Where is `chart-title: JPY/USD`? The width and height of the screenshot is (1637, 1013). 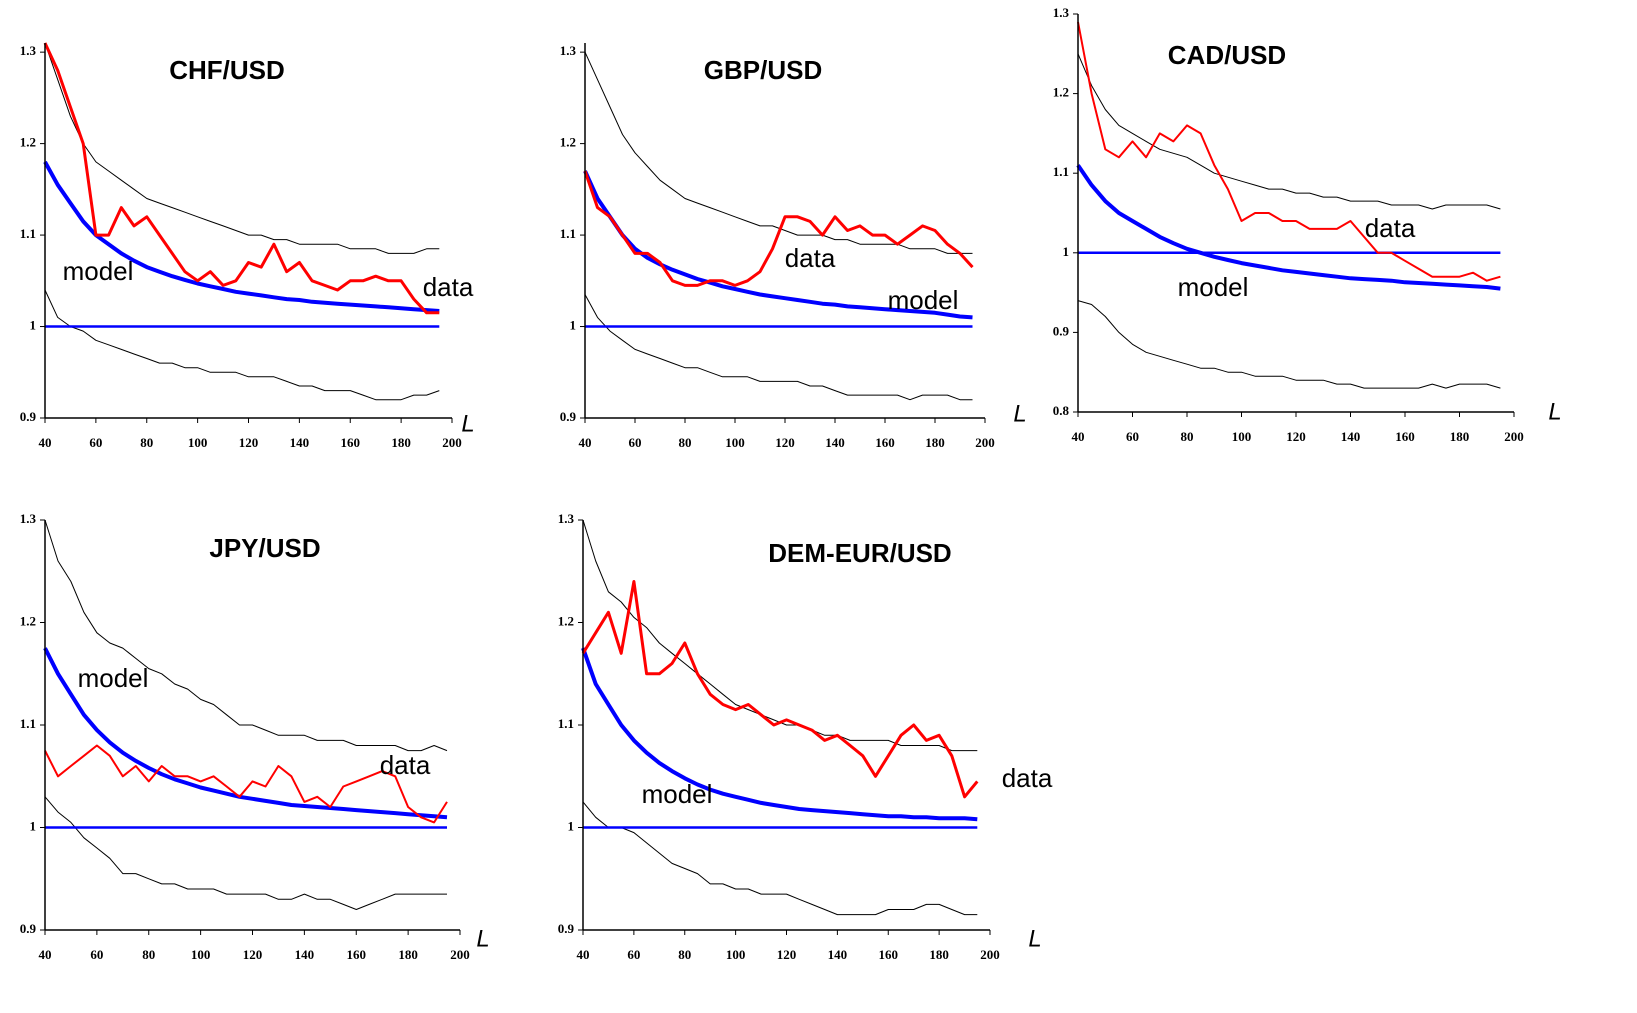
chart-title: JPY/USD is located at coordinates (264, 548).